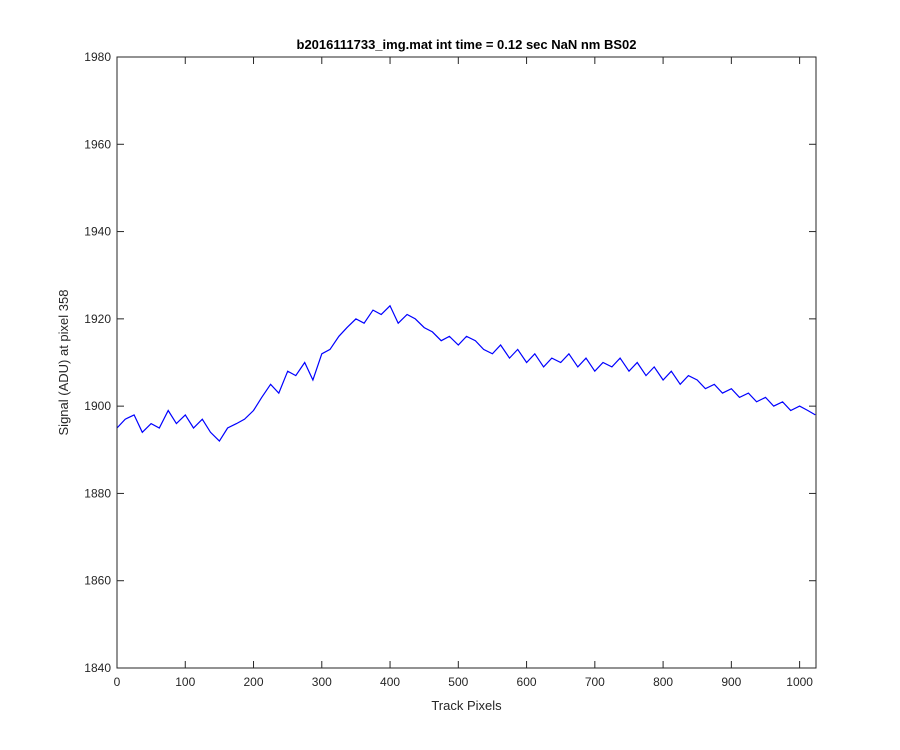 This screenshot has width=900, height=750. I want to click on x-tick-label: 0, so click(117, 682).